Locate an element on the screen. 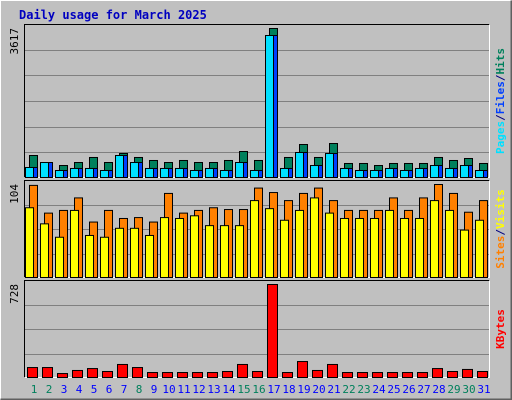 The image size is (512, 400). legend: Pages/Files/Hits is located at coordinates (500, 101).